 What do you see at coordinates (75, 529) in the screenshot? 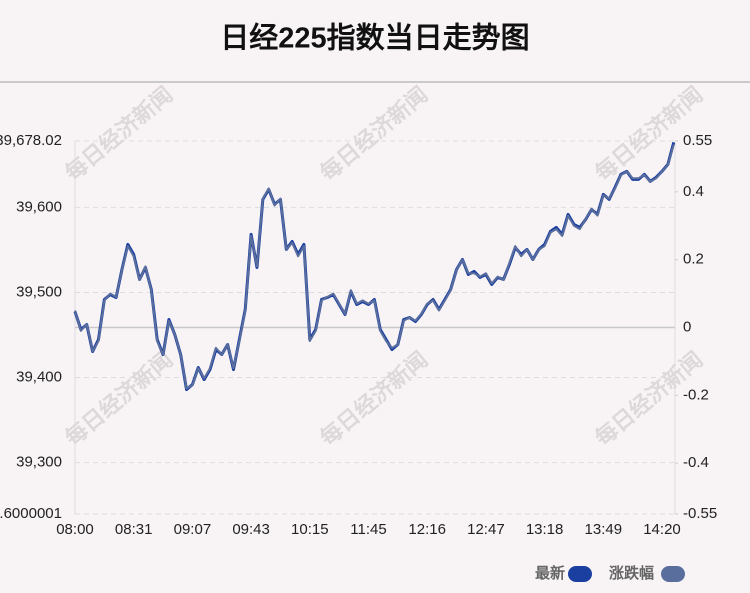
I see `x-tick-label: 08:00` at bounding box center [75, 529].